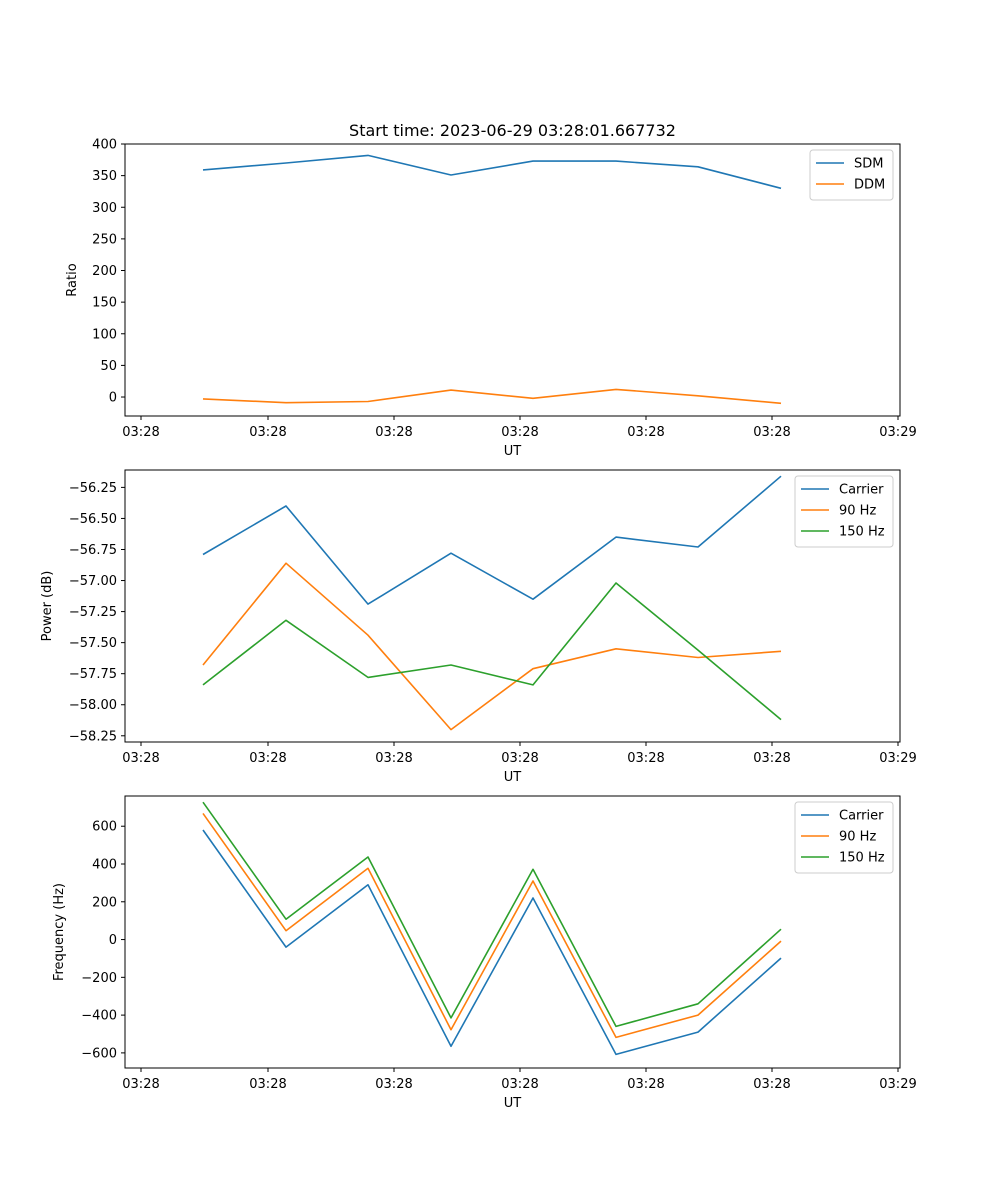 Image resolution: width=1000 pixels, height=1200 pixels. Describe the element at coordinates (104, 303) in the screenshot. I see `y-tick-label: 150` at that location.